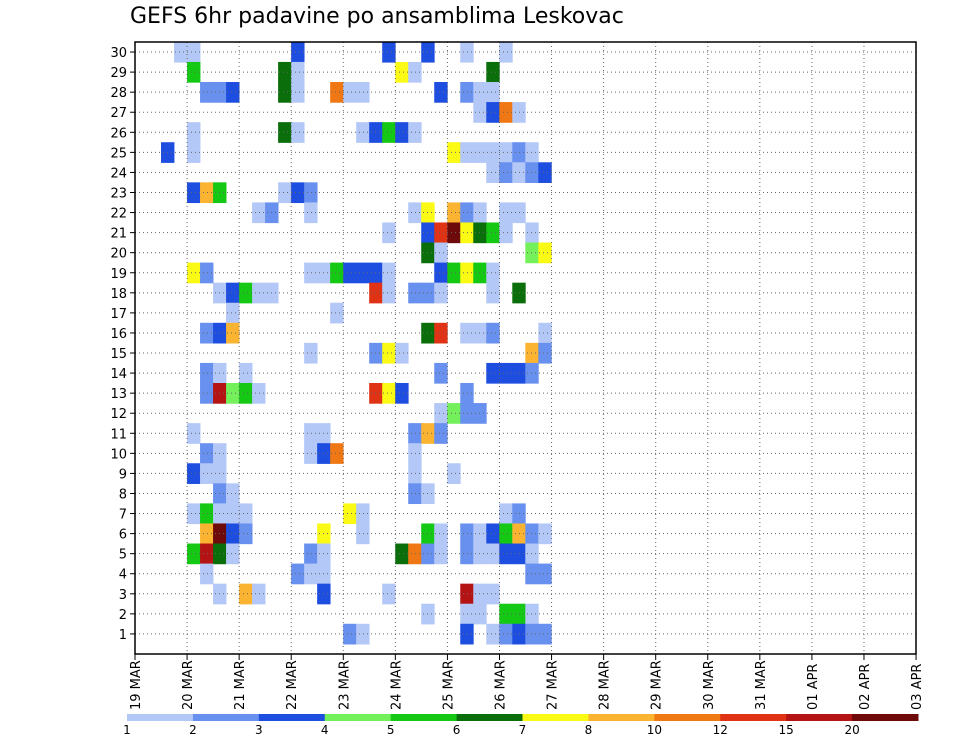 This screenshot has width=960, height=742. Describe the element at coordinates (325, 730) in the screenshot. I see `legend-label: 4` at that location.